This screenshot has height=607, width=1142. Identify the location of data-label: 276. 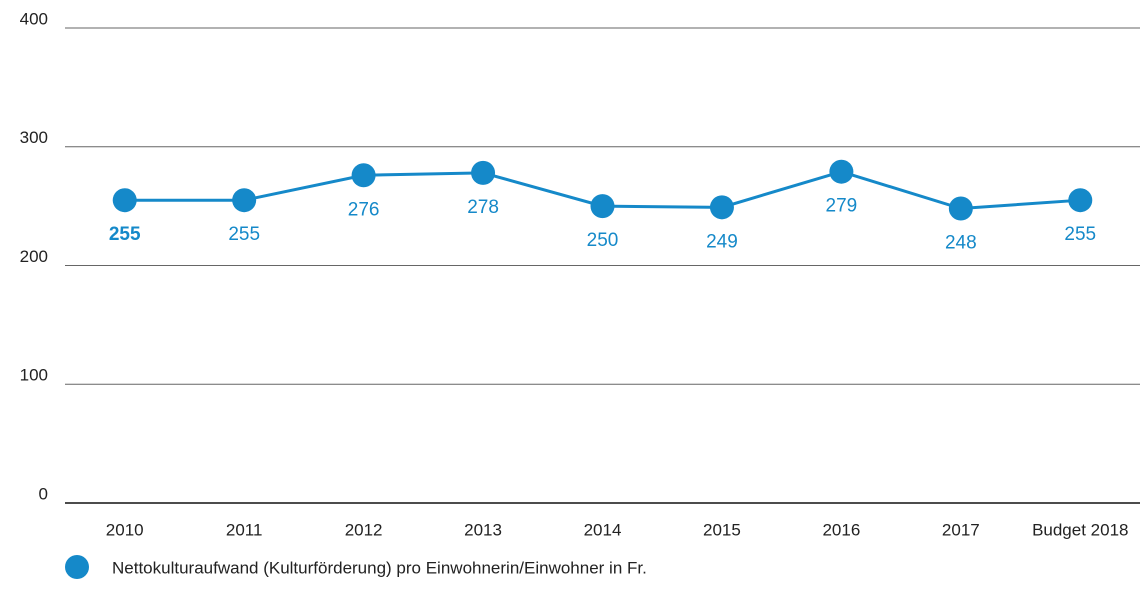
(364, 209).